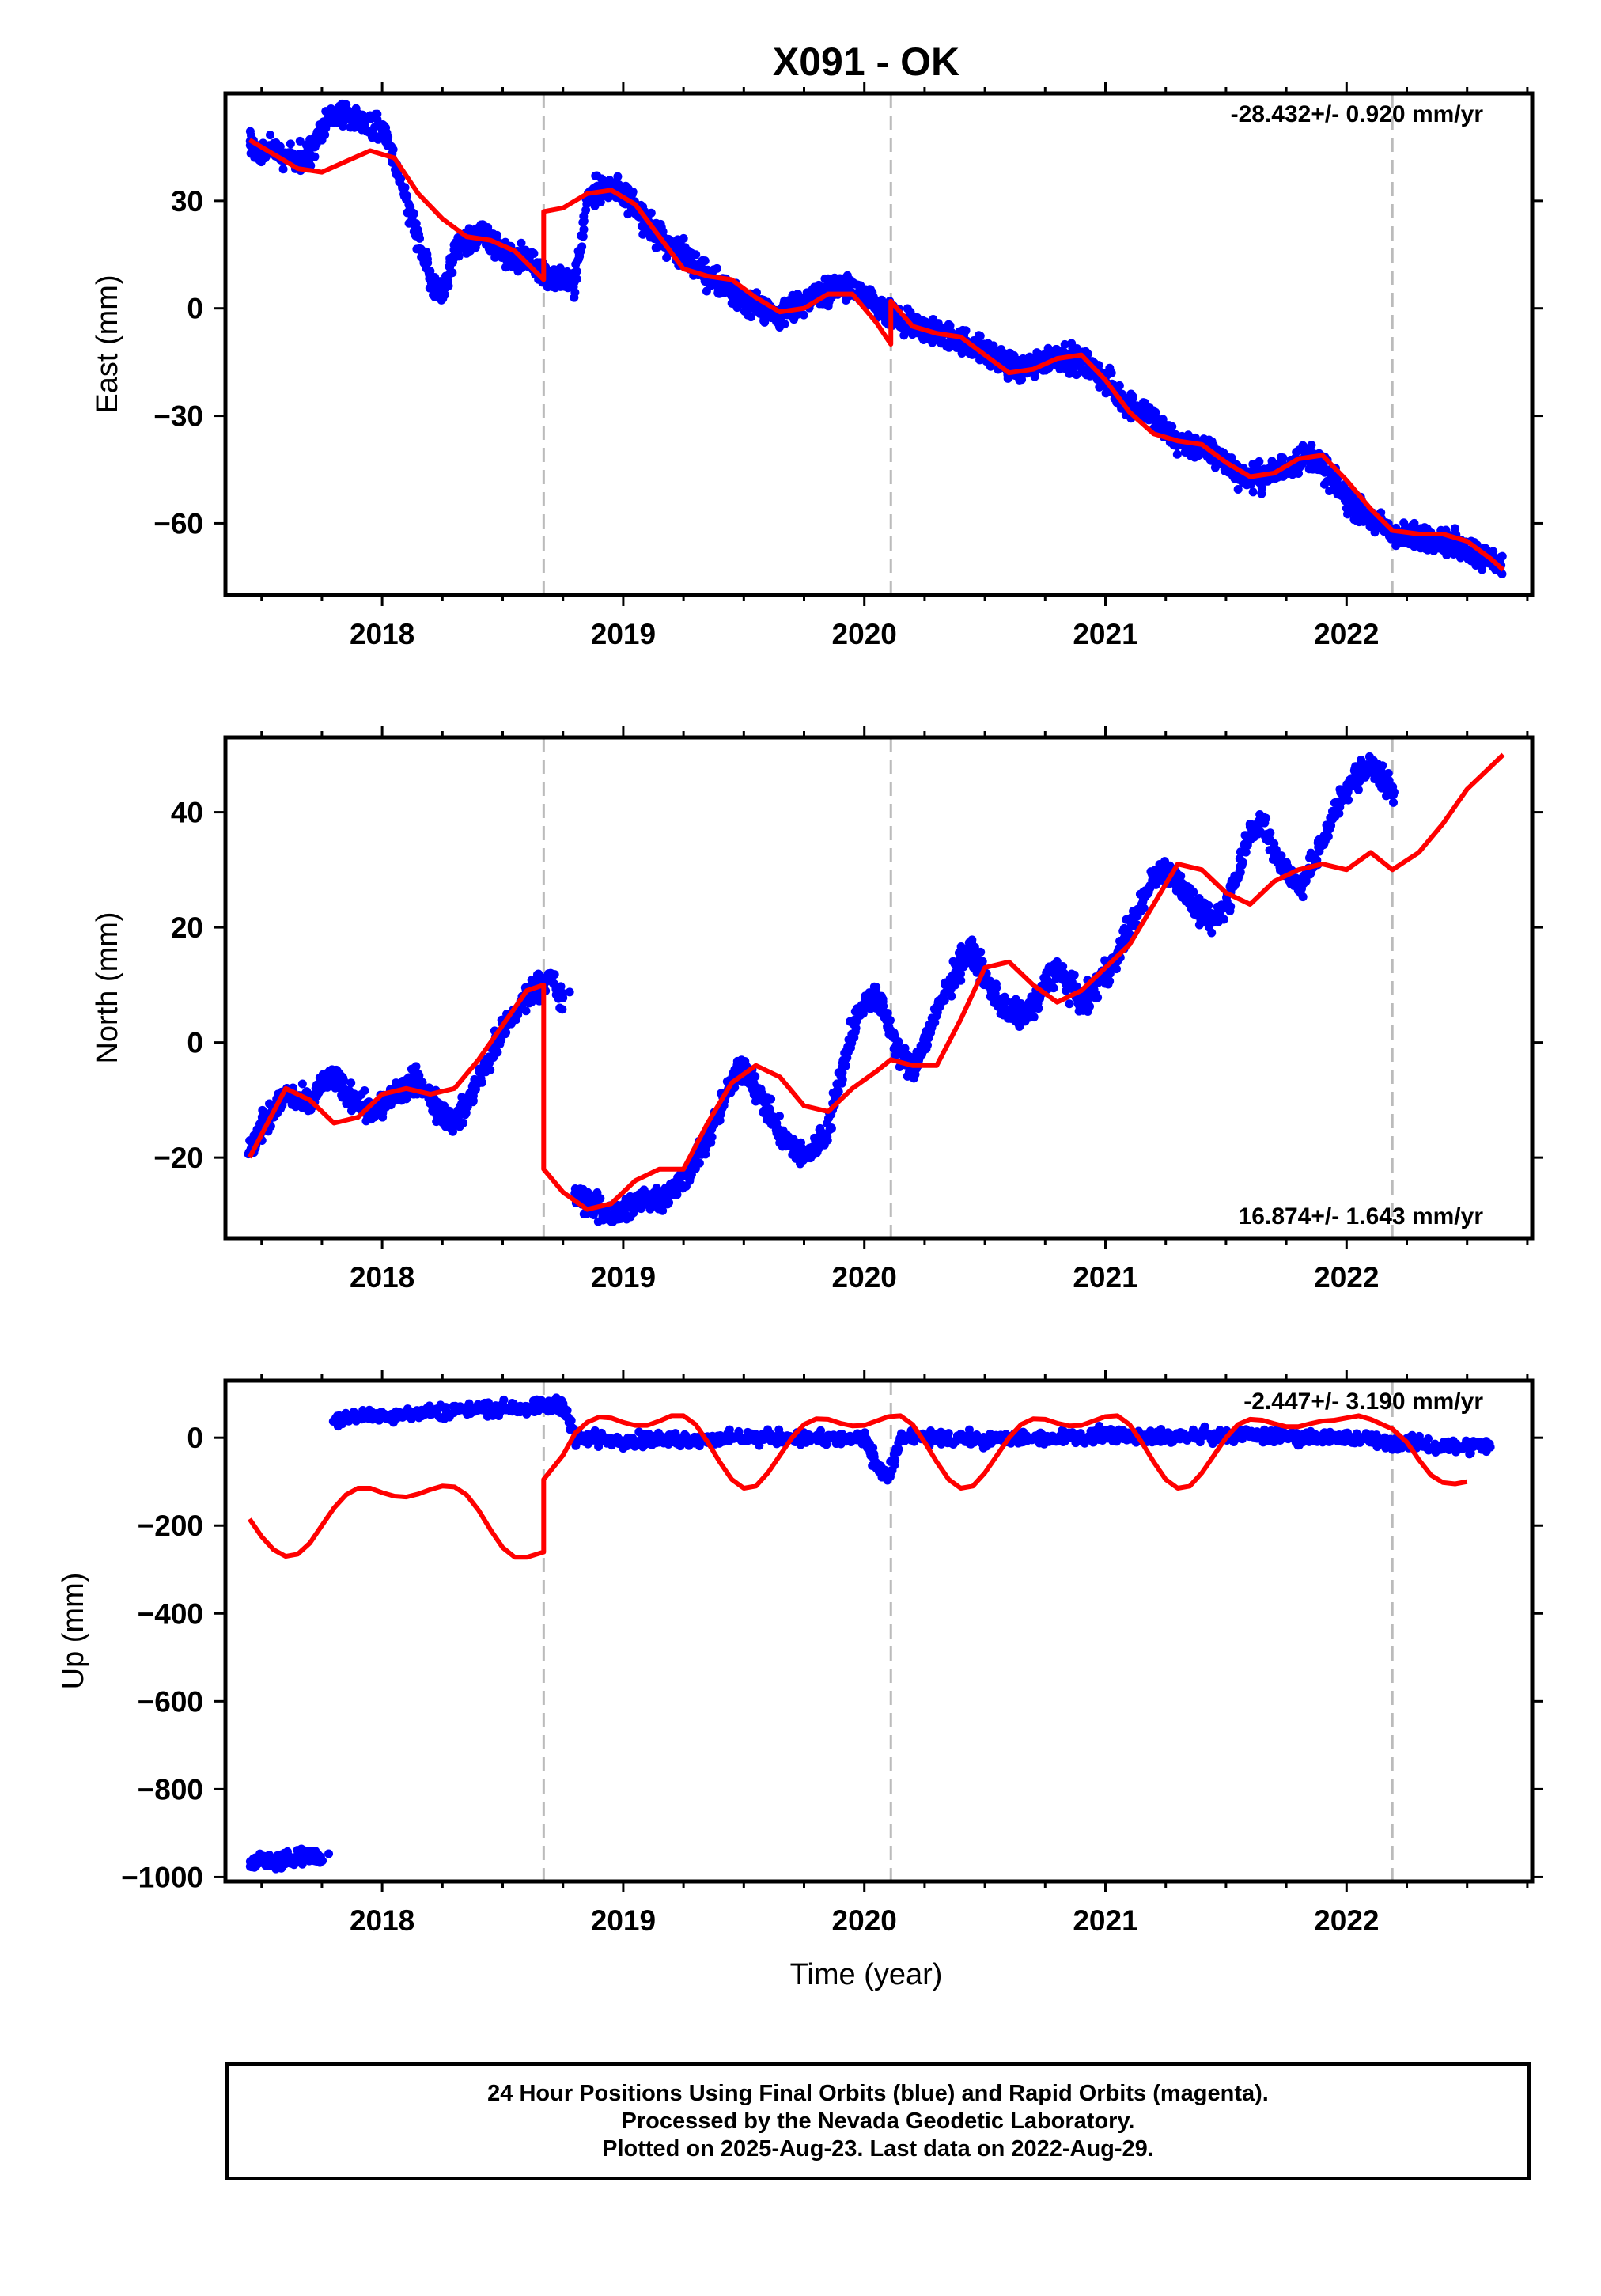  I want to click on x-tick-label: 2019, so click(623, 634).